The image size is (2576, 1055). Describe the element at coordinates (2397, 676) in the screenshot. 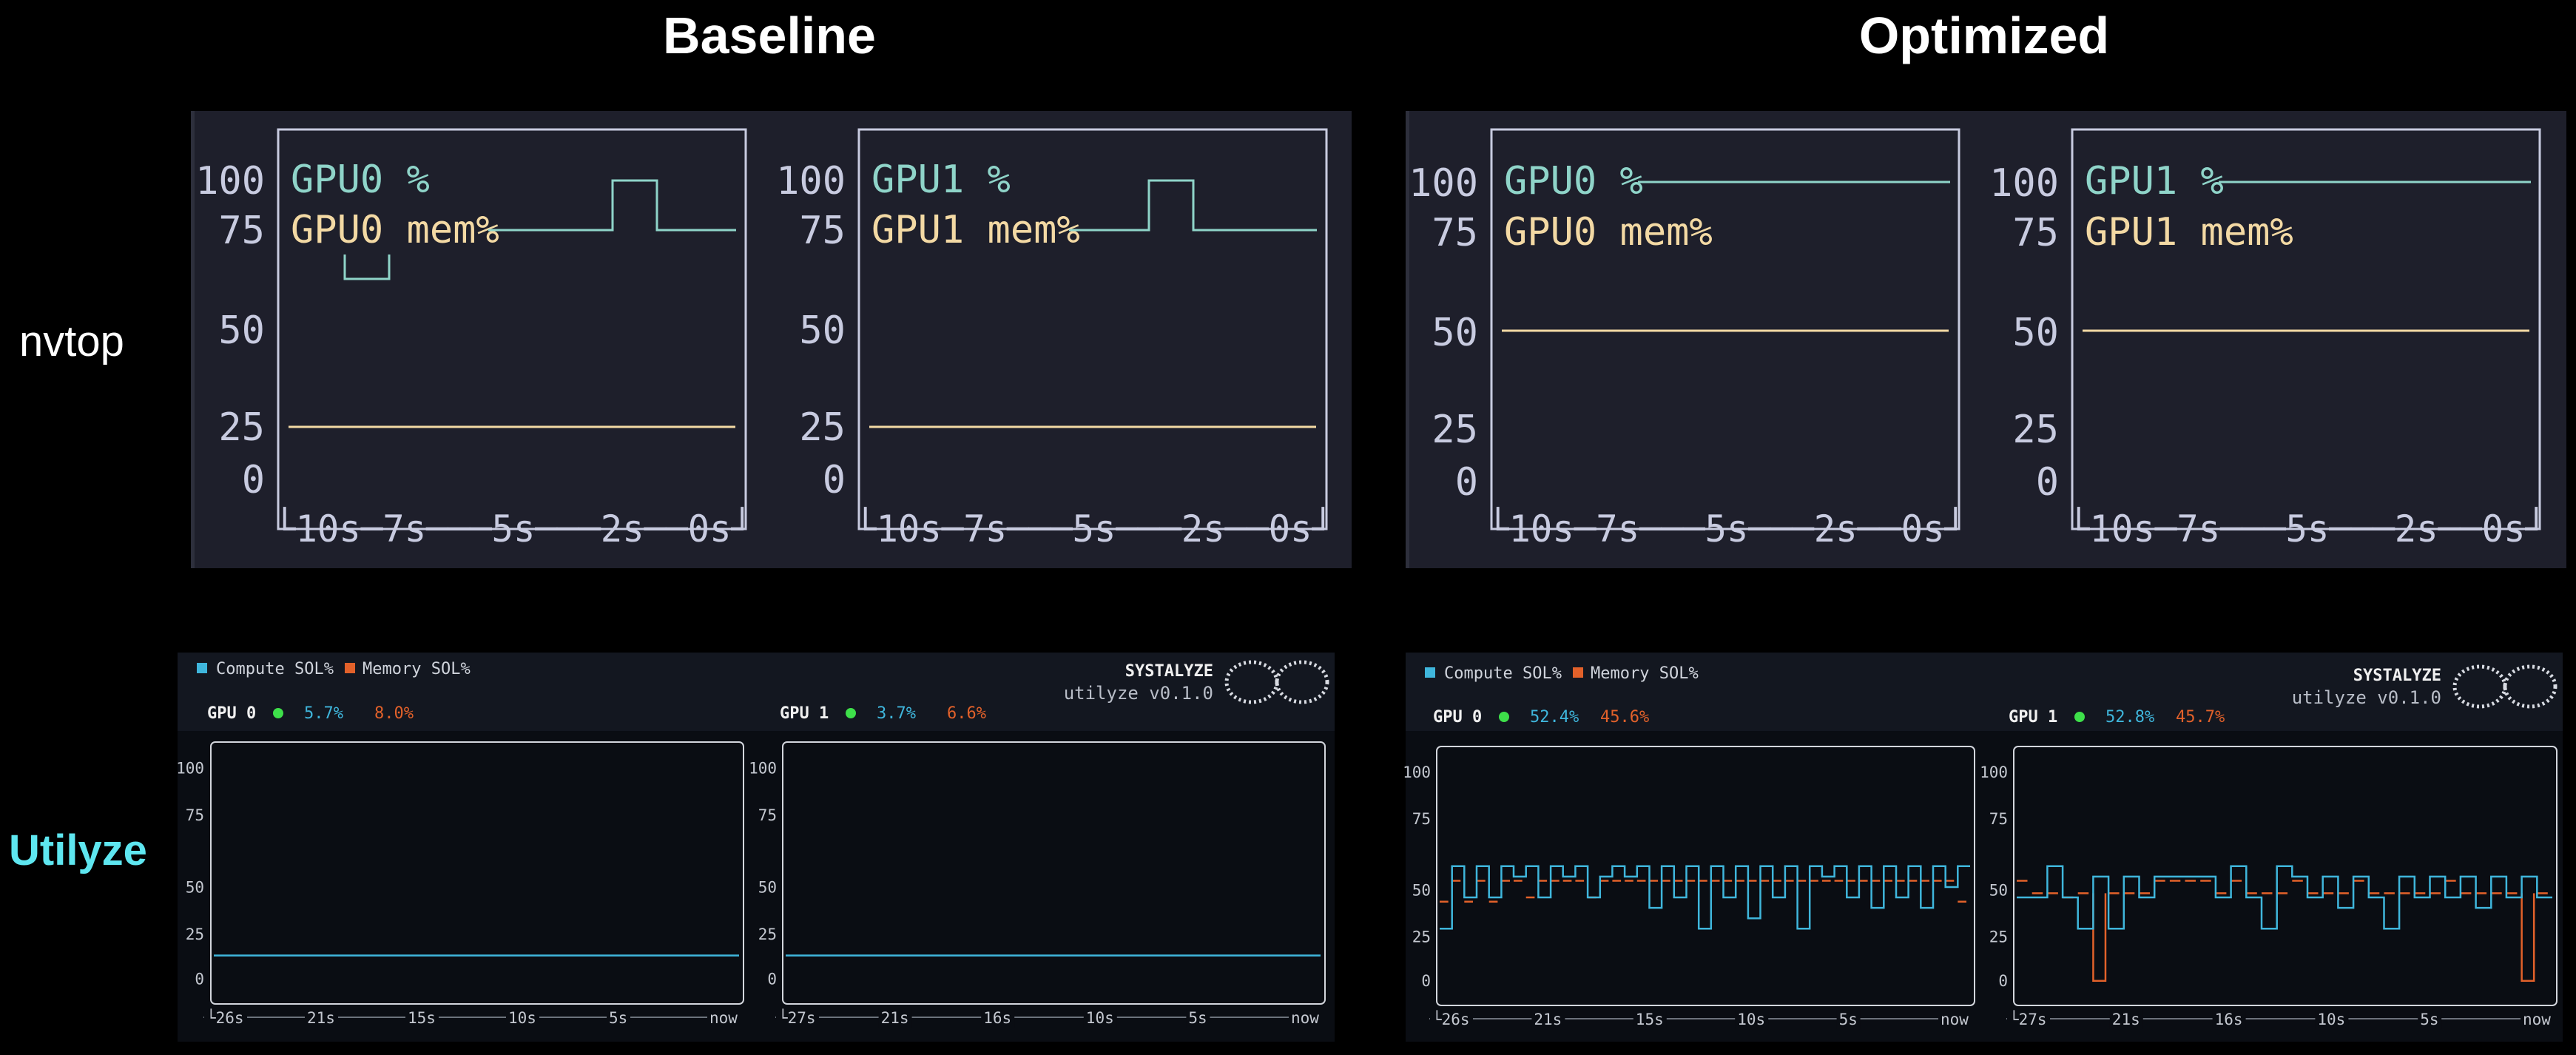

I see `brand-1: SYSTALYZE` at that location.